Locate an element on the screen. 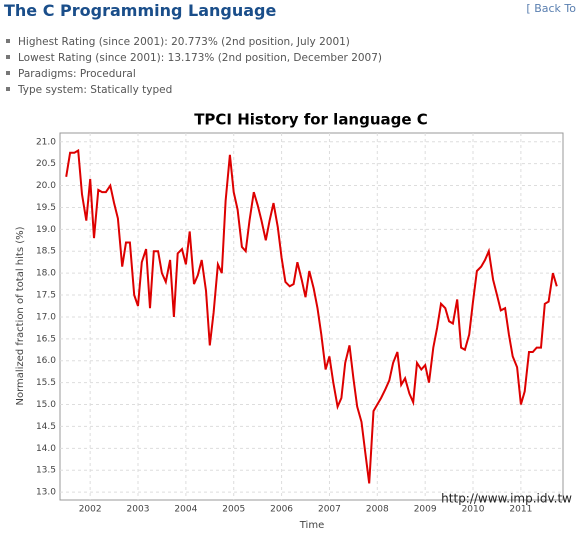 The image size is (576, 533). watermark: http://www.imp.idv.tw is located at coordinates (506, 499).